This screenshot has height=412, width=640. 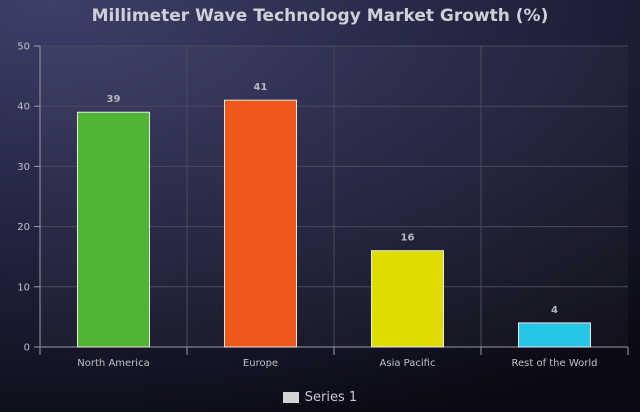 I want to click on x-tick-label: Rest of the World, so click(x=554, y=363).